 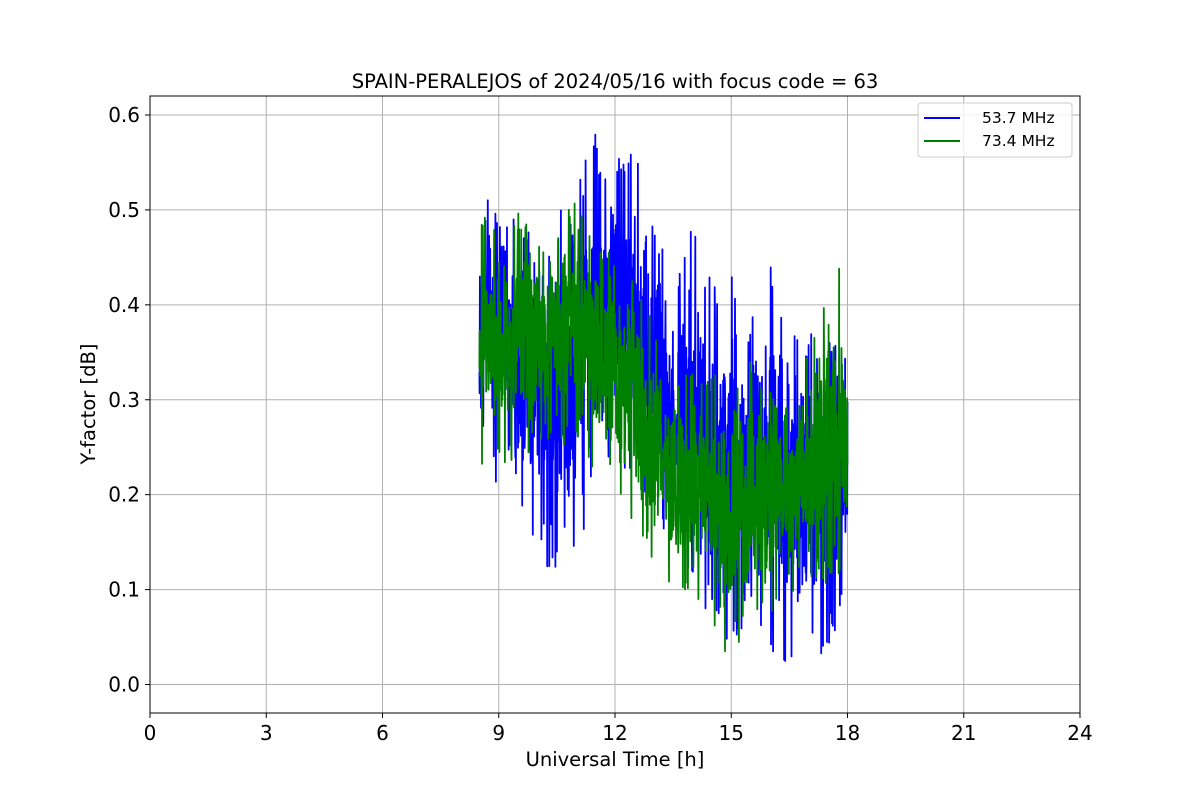 What do you see at coordinates (963, 733) in the screenshot?
I see `x-tick-label: 21` at bounding box center [963, 733].